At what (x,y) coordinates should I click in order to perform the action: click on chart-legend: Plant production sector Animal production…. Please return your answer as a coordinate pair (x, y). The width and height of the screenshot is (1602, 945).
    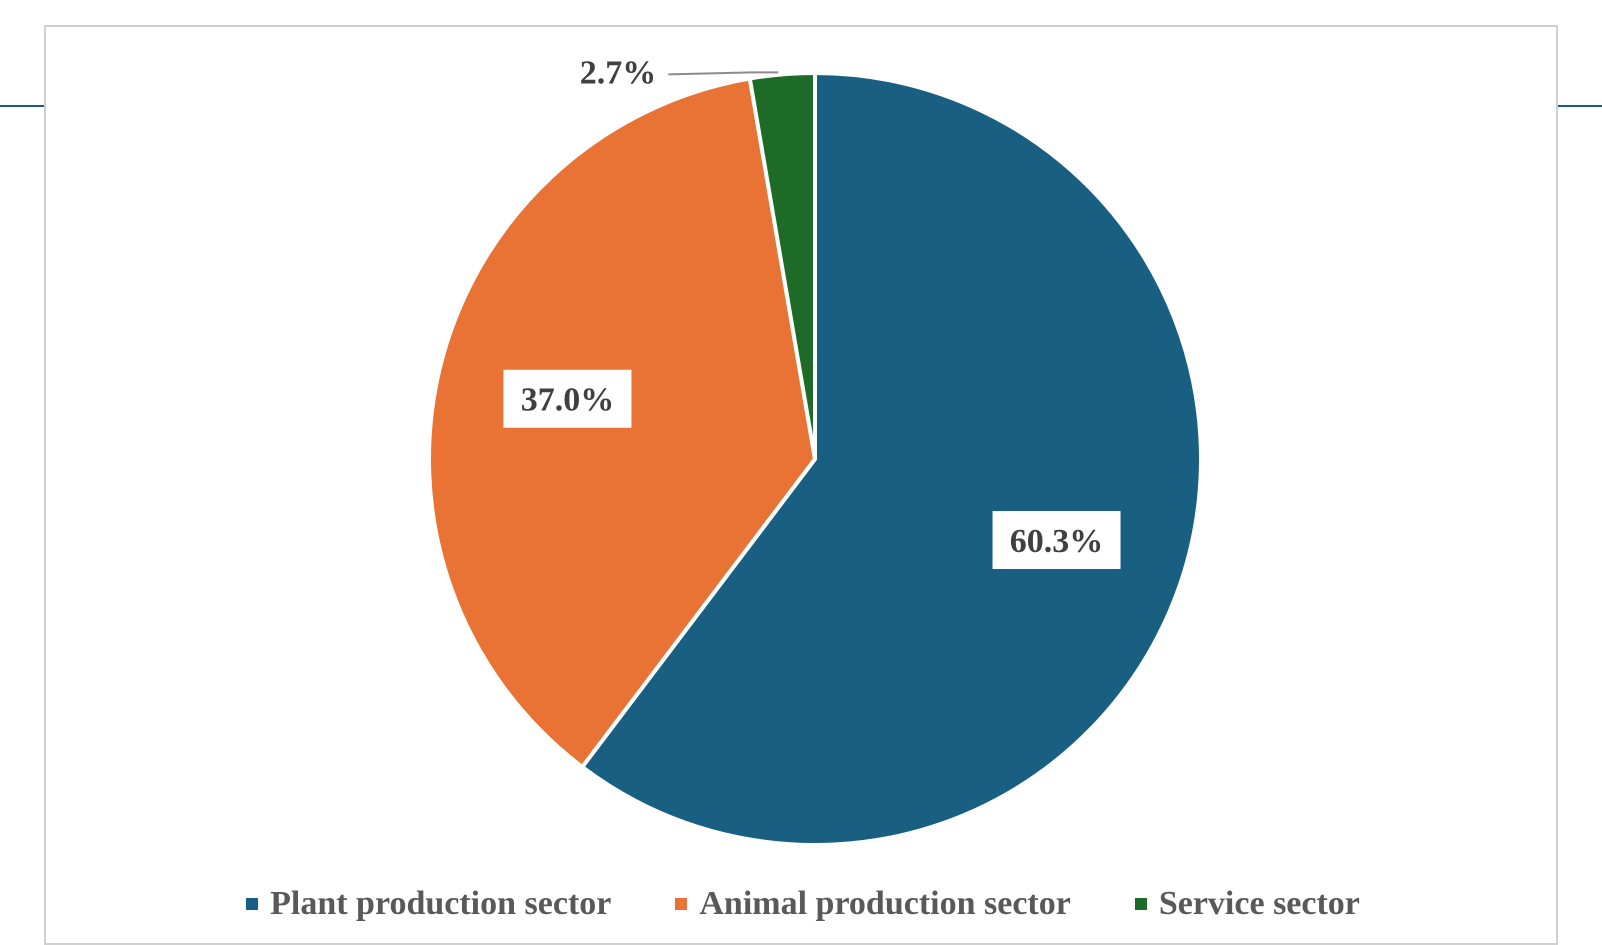
    Looking at the image, I should click on (803, 904).